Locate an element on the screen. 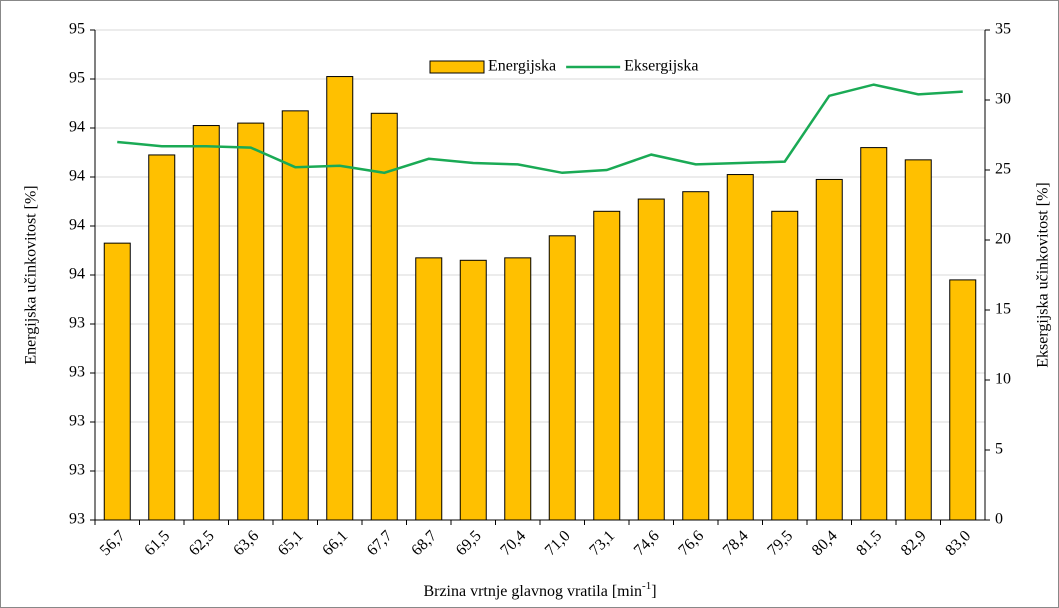 This screenshot has height=608, width=1059. legend-label: Eksergijska is located at coordinates (661, 66).